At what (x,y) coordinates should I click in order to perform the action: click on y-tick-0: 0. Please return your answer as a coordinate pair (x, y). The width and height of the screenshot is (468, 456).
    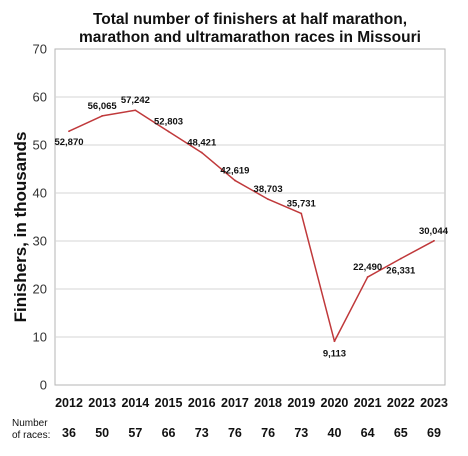
    Looking at the image, I should click on (43, 385).